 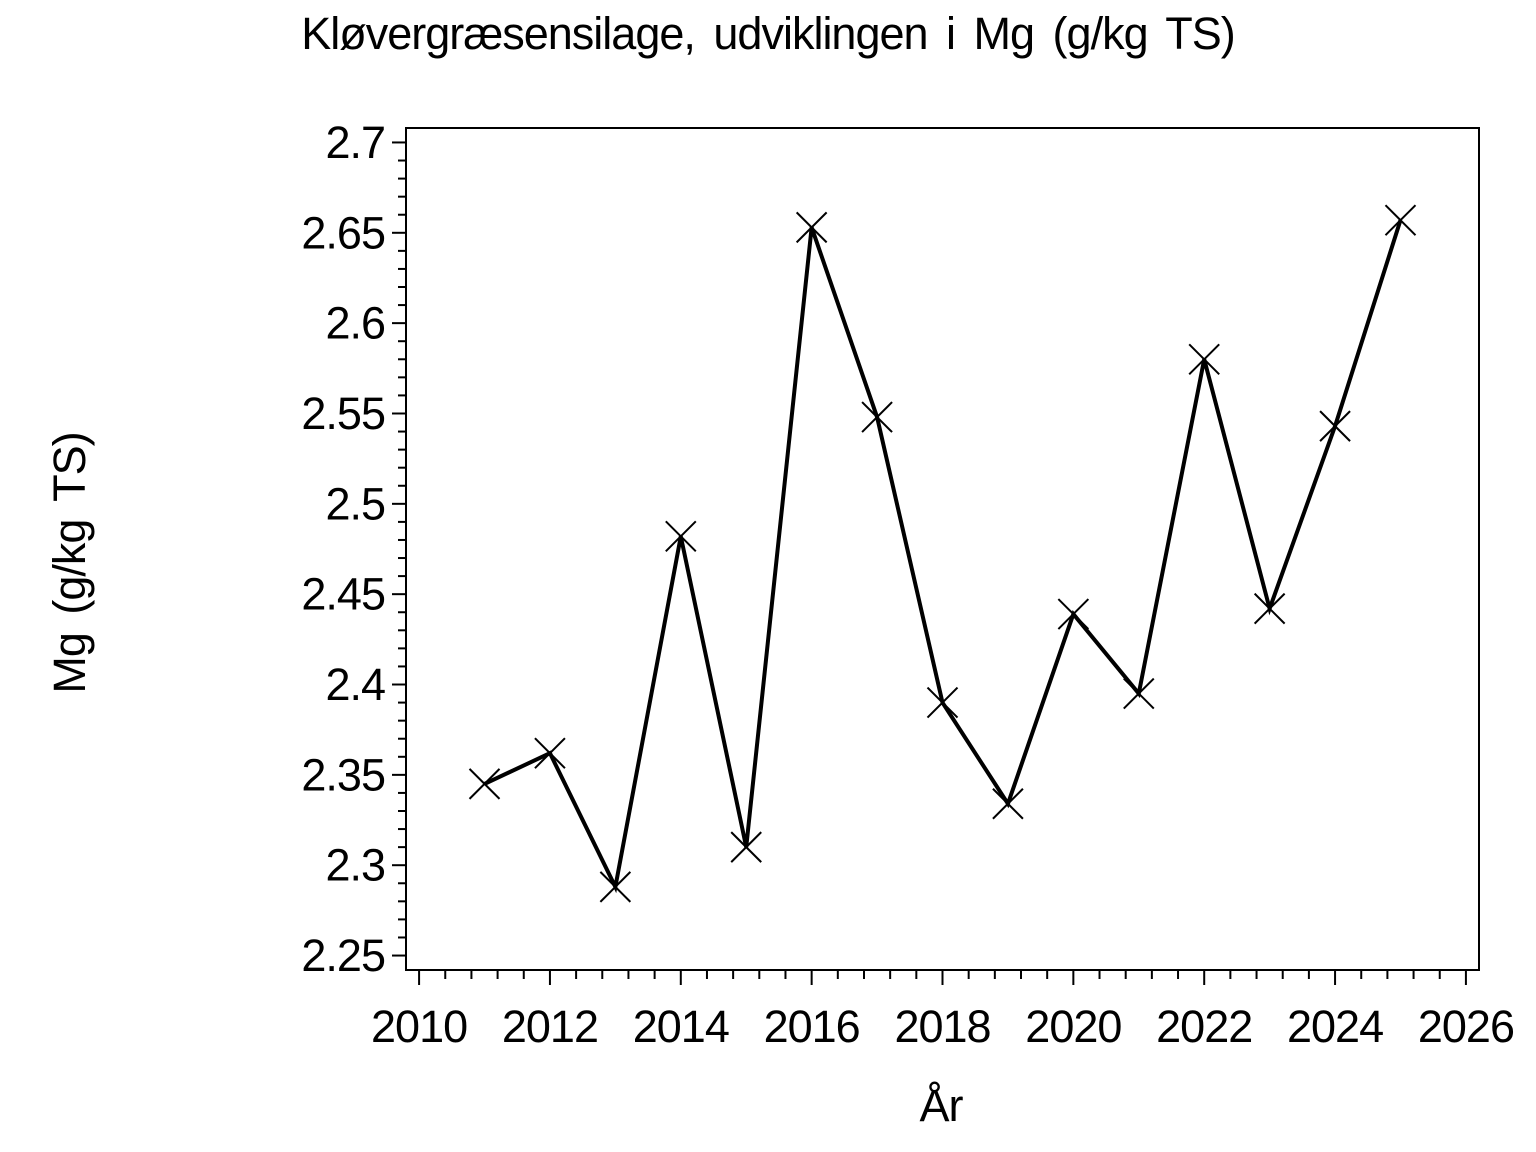 What do you see at coordinates (355, 865) in the screenshot?
I see `svg-text: 2.3` at bounding box center [355, 865].